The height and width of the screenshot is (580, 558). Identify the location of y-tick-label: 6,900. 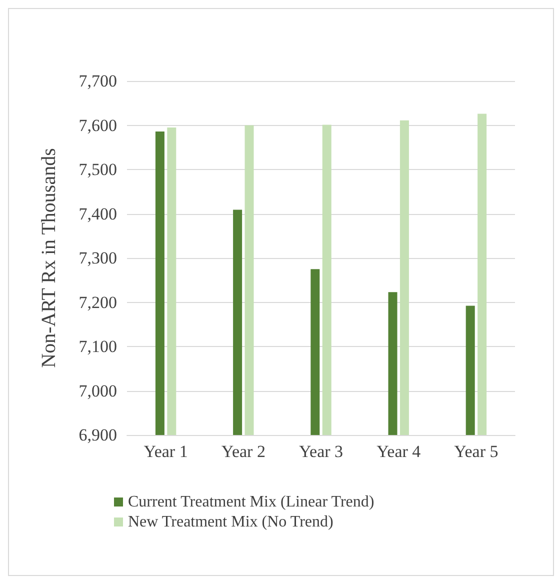
(97, 435).